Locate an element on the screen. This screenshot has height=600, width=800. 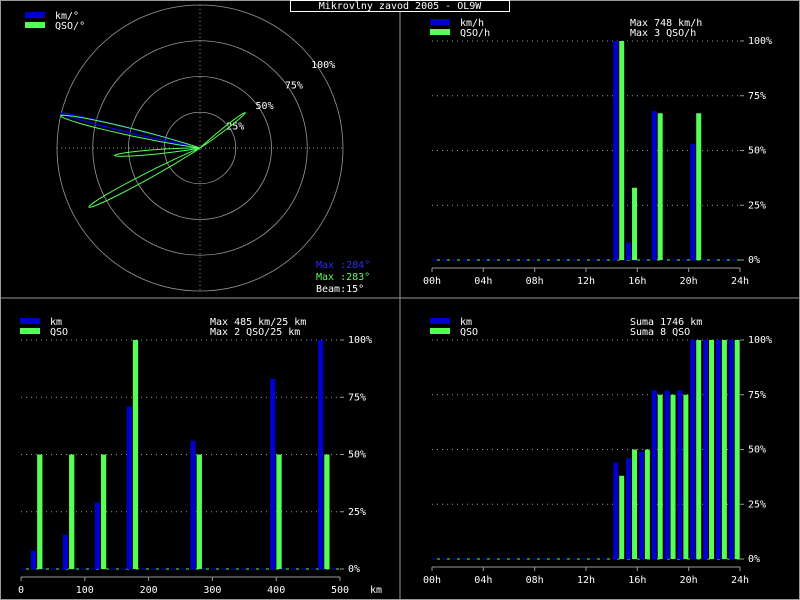
x-tick-label: 500 is located at coordinates (340, 590).